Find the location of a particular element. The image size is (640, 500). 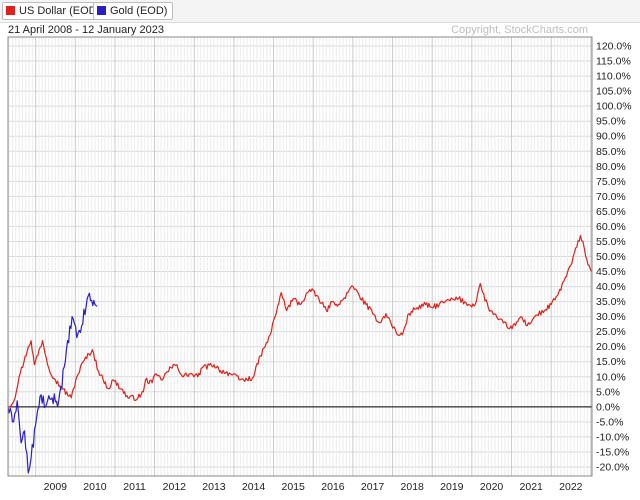

x-tick-label: 2019 is located at coordinates (452, 487).